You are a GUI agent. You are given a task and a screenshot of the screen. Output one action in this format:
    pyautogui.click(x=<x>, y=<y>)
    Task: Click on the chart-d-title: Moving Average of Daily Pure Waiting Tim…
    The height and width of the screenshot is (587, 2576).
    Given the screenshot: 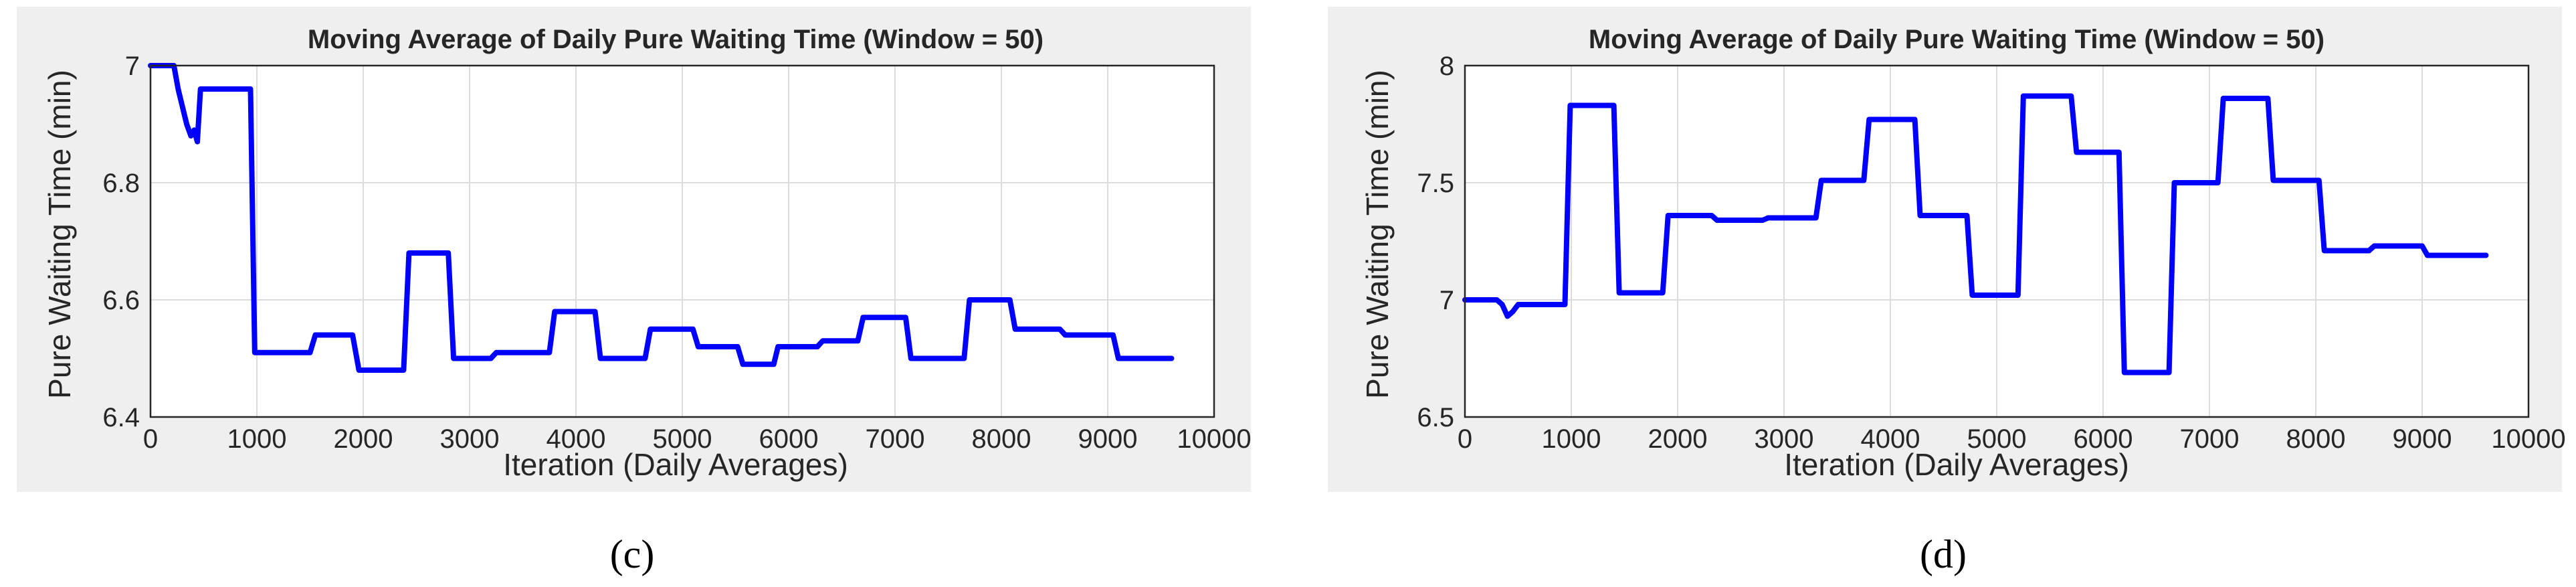 What is the action you would take?
    pyautogui.click(x=1956, y=39)
    